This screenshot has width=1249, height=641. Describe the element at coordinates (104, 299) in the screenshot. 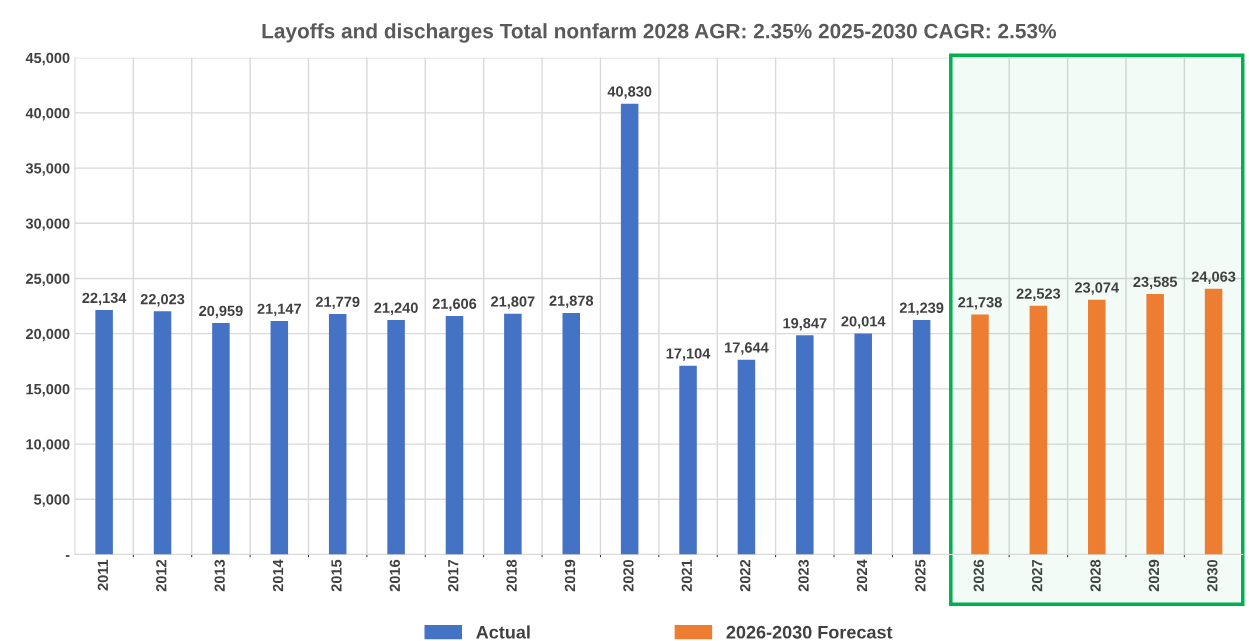

I see `data-label: 22,134` at that location.